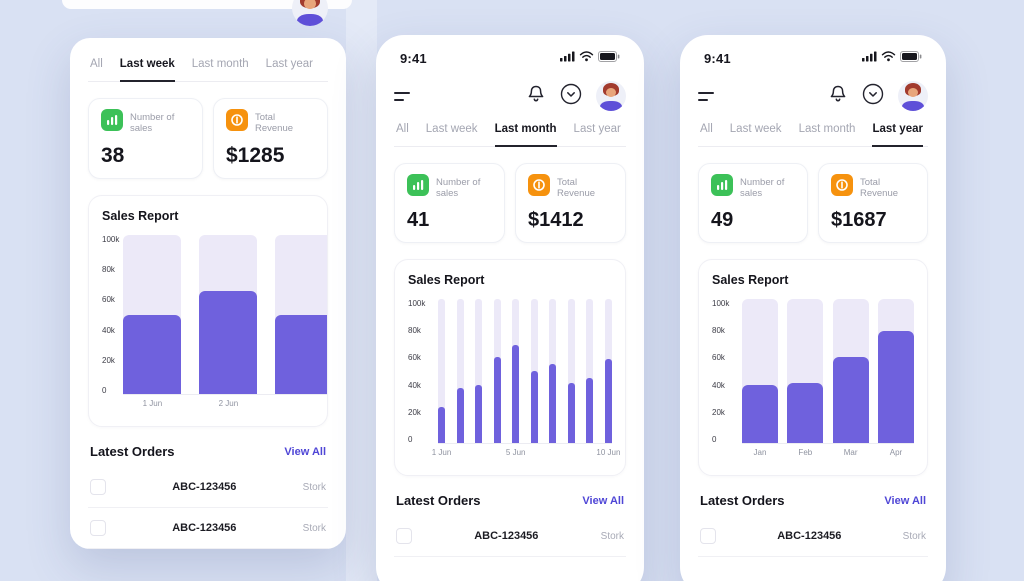 This screenshot has height=581, width=1024. I want to click on revenue-stat-card: Total Revenue $1285, so click(270, 138).